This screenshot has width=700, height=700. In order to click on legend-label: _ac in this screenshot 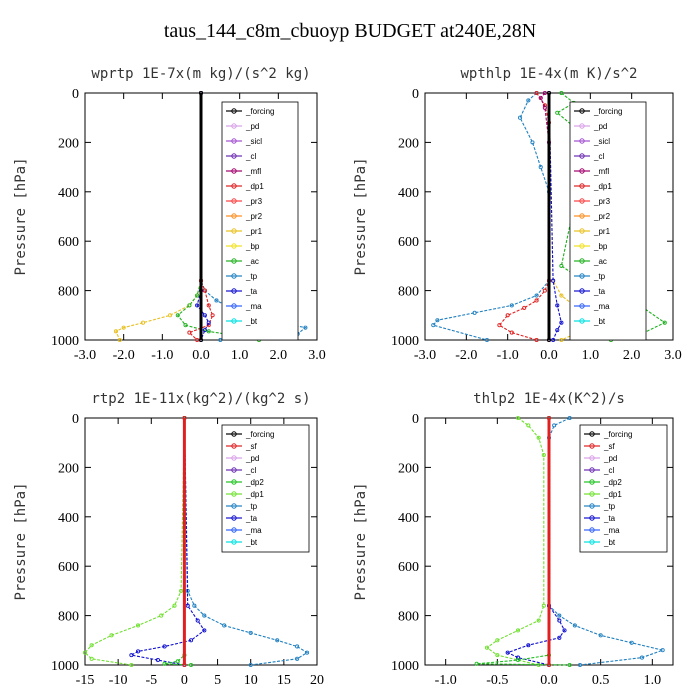, I will do `click(600, 261)`.